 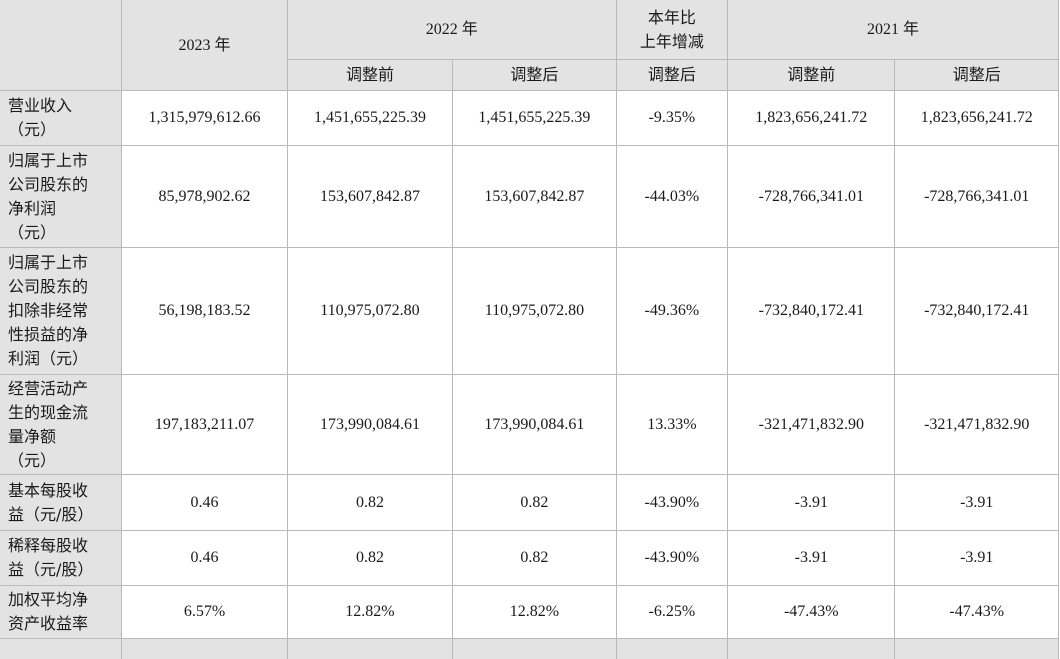 What do you see at coordinates (976, 311) in the screenshot?
I see `cell-2021-after: -732,840,172.41` at bounding box center [976, 311].